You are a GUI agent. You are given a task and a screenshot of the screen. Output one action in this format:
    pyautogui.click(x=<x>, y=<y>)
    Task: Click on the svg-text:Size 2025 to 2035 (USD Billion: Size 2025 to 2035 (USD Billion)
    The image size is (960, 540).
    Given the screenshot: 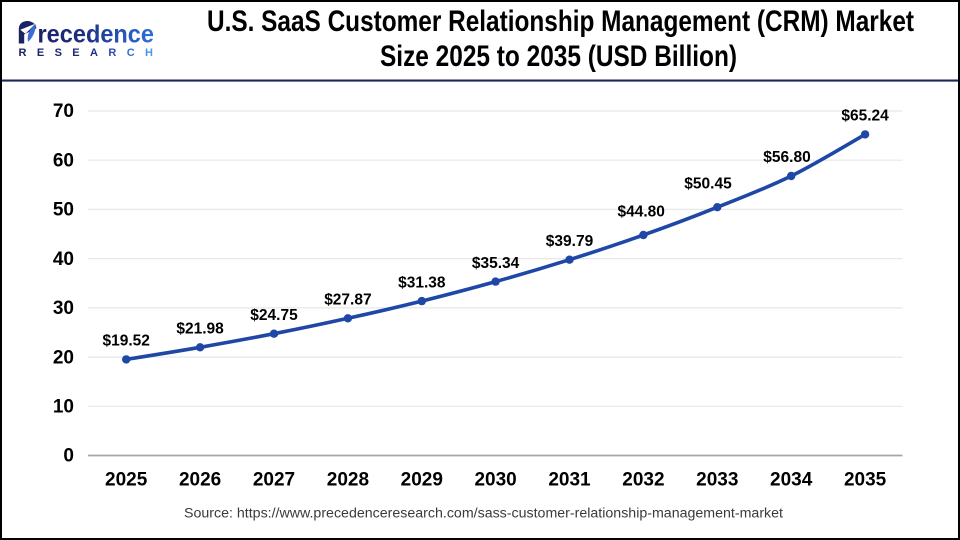 What is the action you would take?
    pyautogui.click(x=558, y=56)
    